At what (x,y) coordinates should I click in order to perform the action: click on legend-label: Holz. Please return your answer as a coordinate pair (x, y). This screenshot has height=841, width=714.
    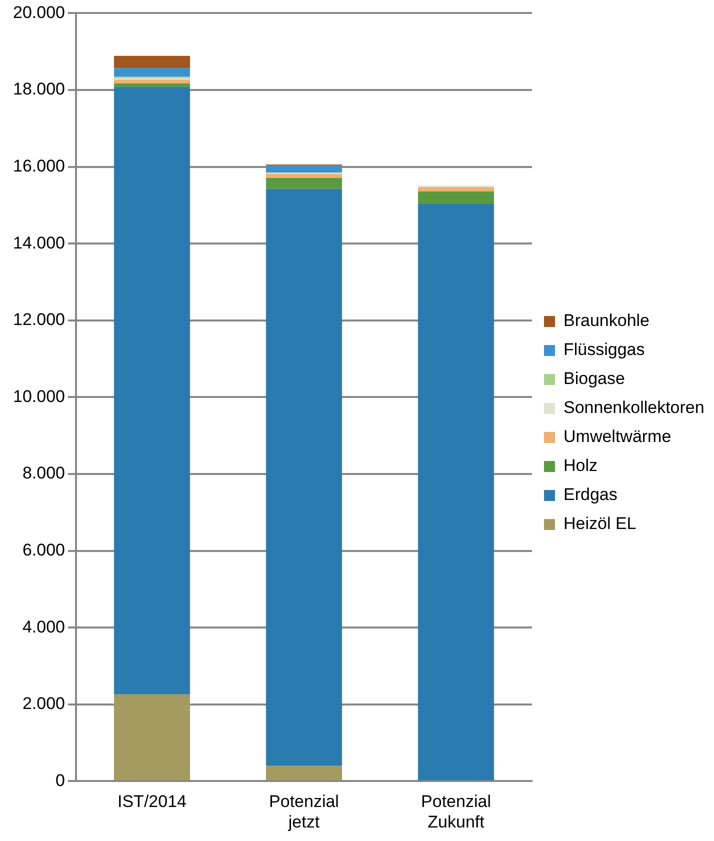
    Looking at the image, I should click on (581, 466).